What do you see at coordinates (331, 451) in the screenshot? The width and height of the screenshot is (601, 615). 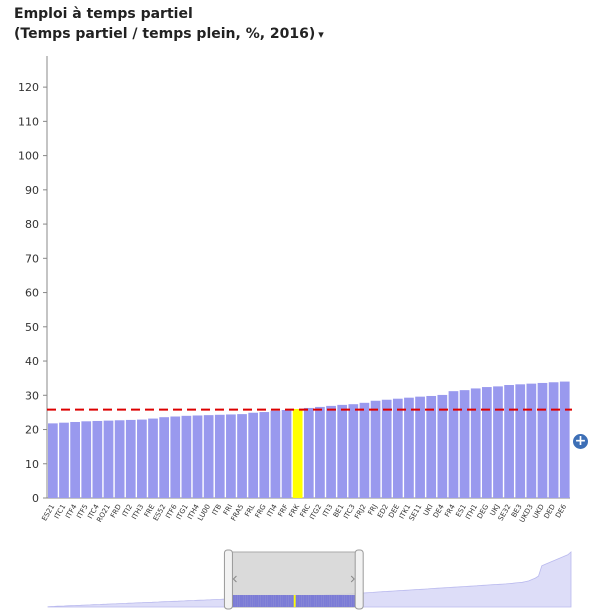 I see `bar-iti3` at bounding box center [331, 451].